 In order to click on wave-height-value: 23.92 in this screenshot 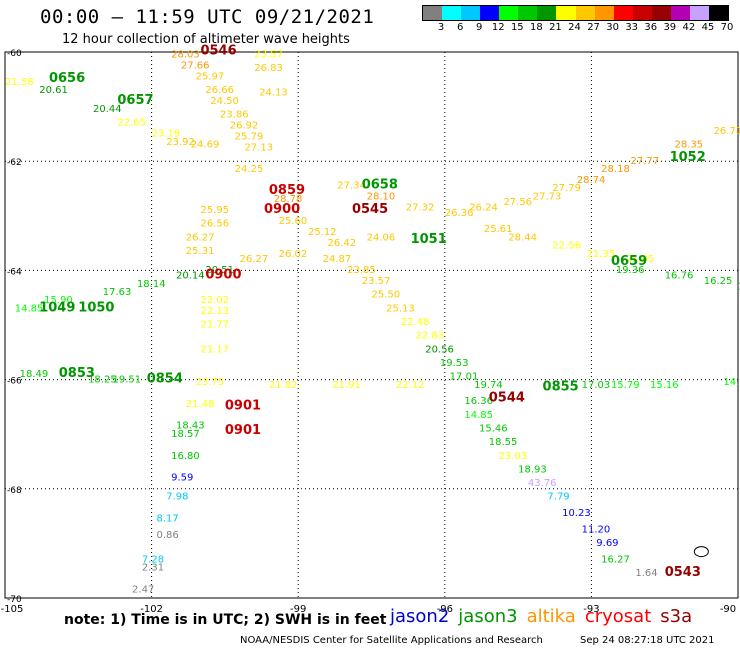, I will do `click(180, 142)`.